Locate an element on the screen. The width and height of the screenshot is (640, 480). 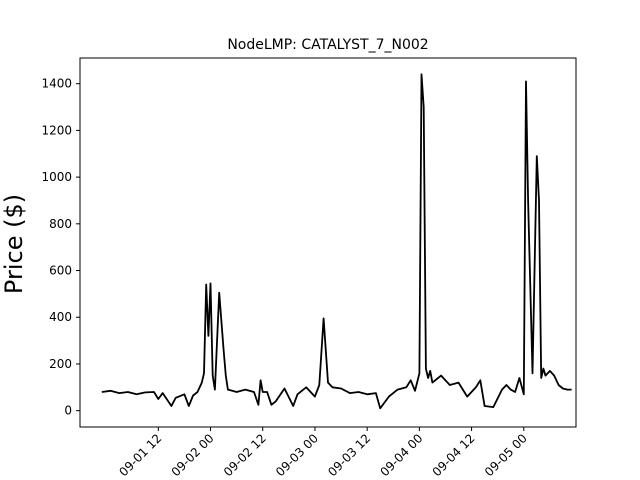
y-tick-label: 200 is located at coordinates (60, 364).